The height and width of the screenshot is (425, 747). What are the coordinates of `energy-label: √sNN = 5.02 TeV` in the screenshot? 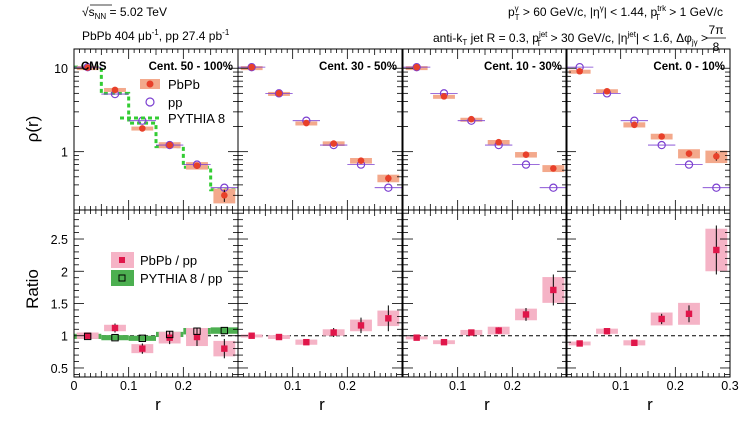 It's located at (124, 13).